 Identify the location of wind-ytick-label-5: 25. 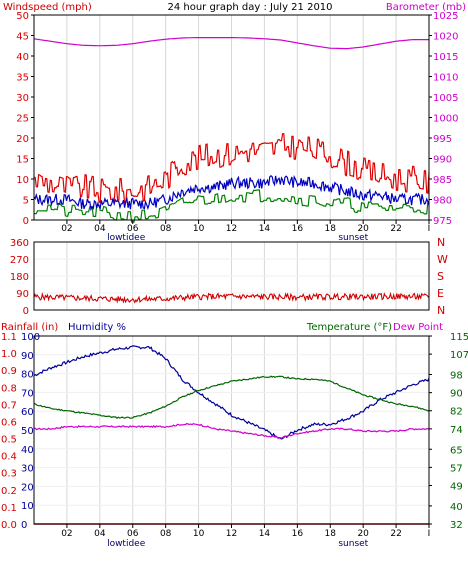
(22, 119).